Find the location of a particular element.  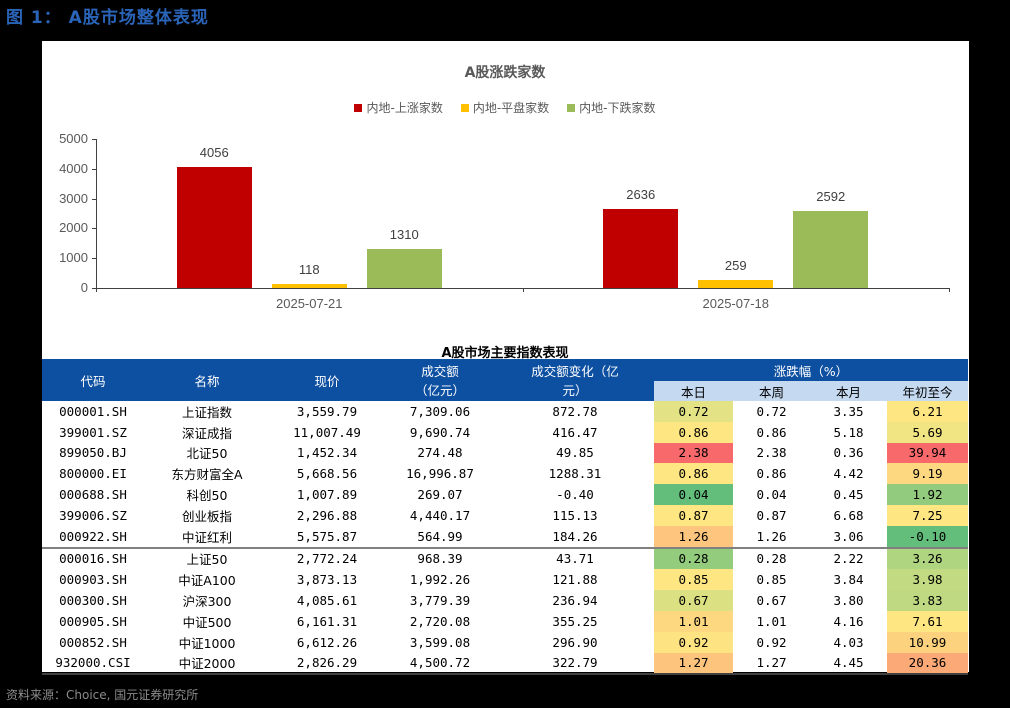

cell-turnover-change: 184.26 is located at coordinates (575, 536).